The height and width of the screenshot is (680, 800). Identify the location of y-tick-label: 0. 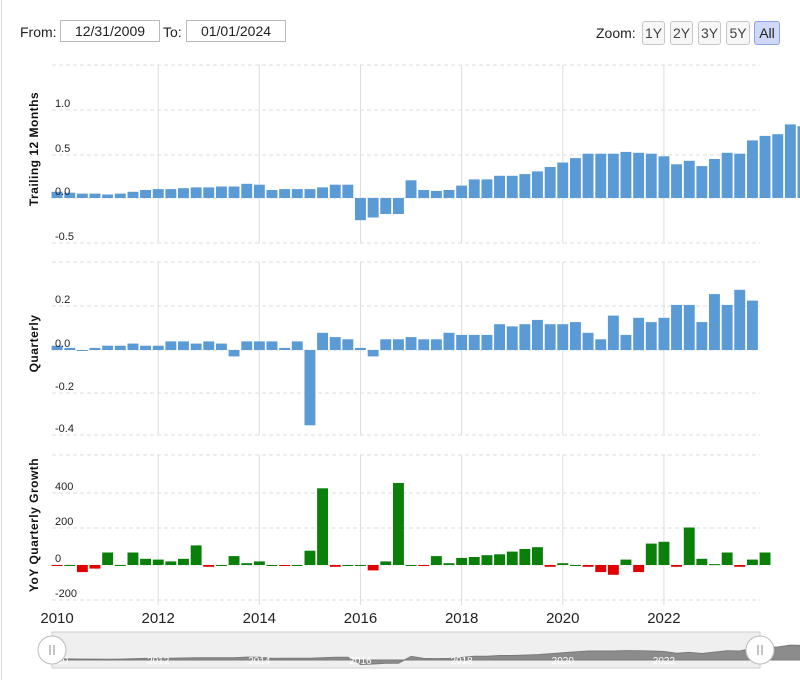
(58, 559).